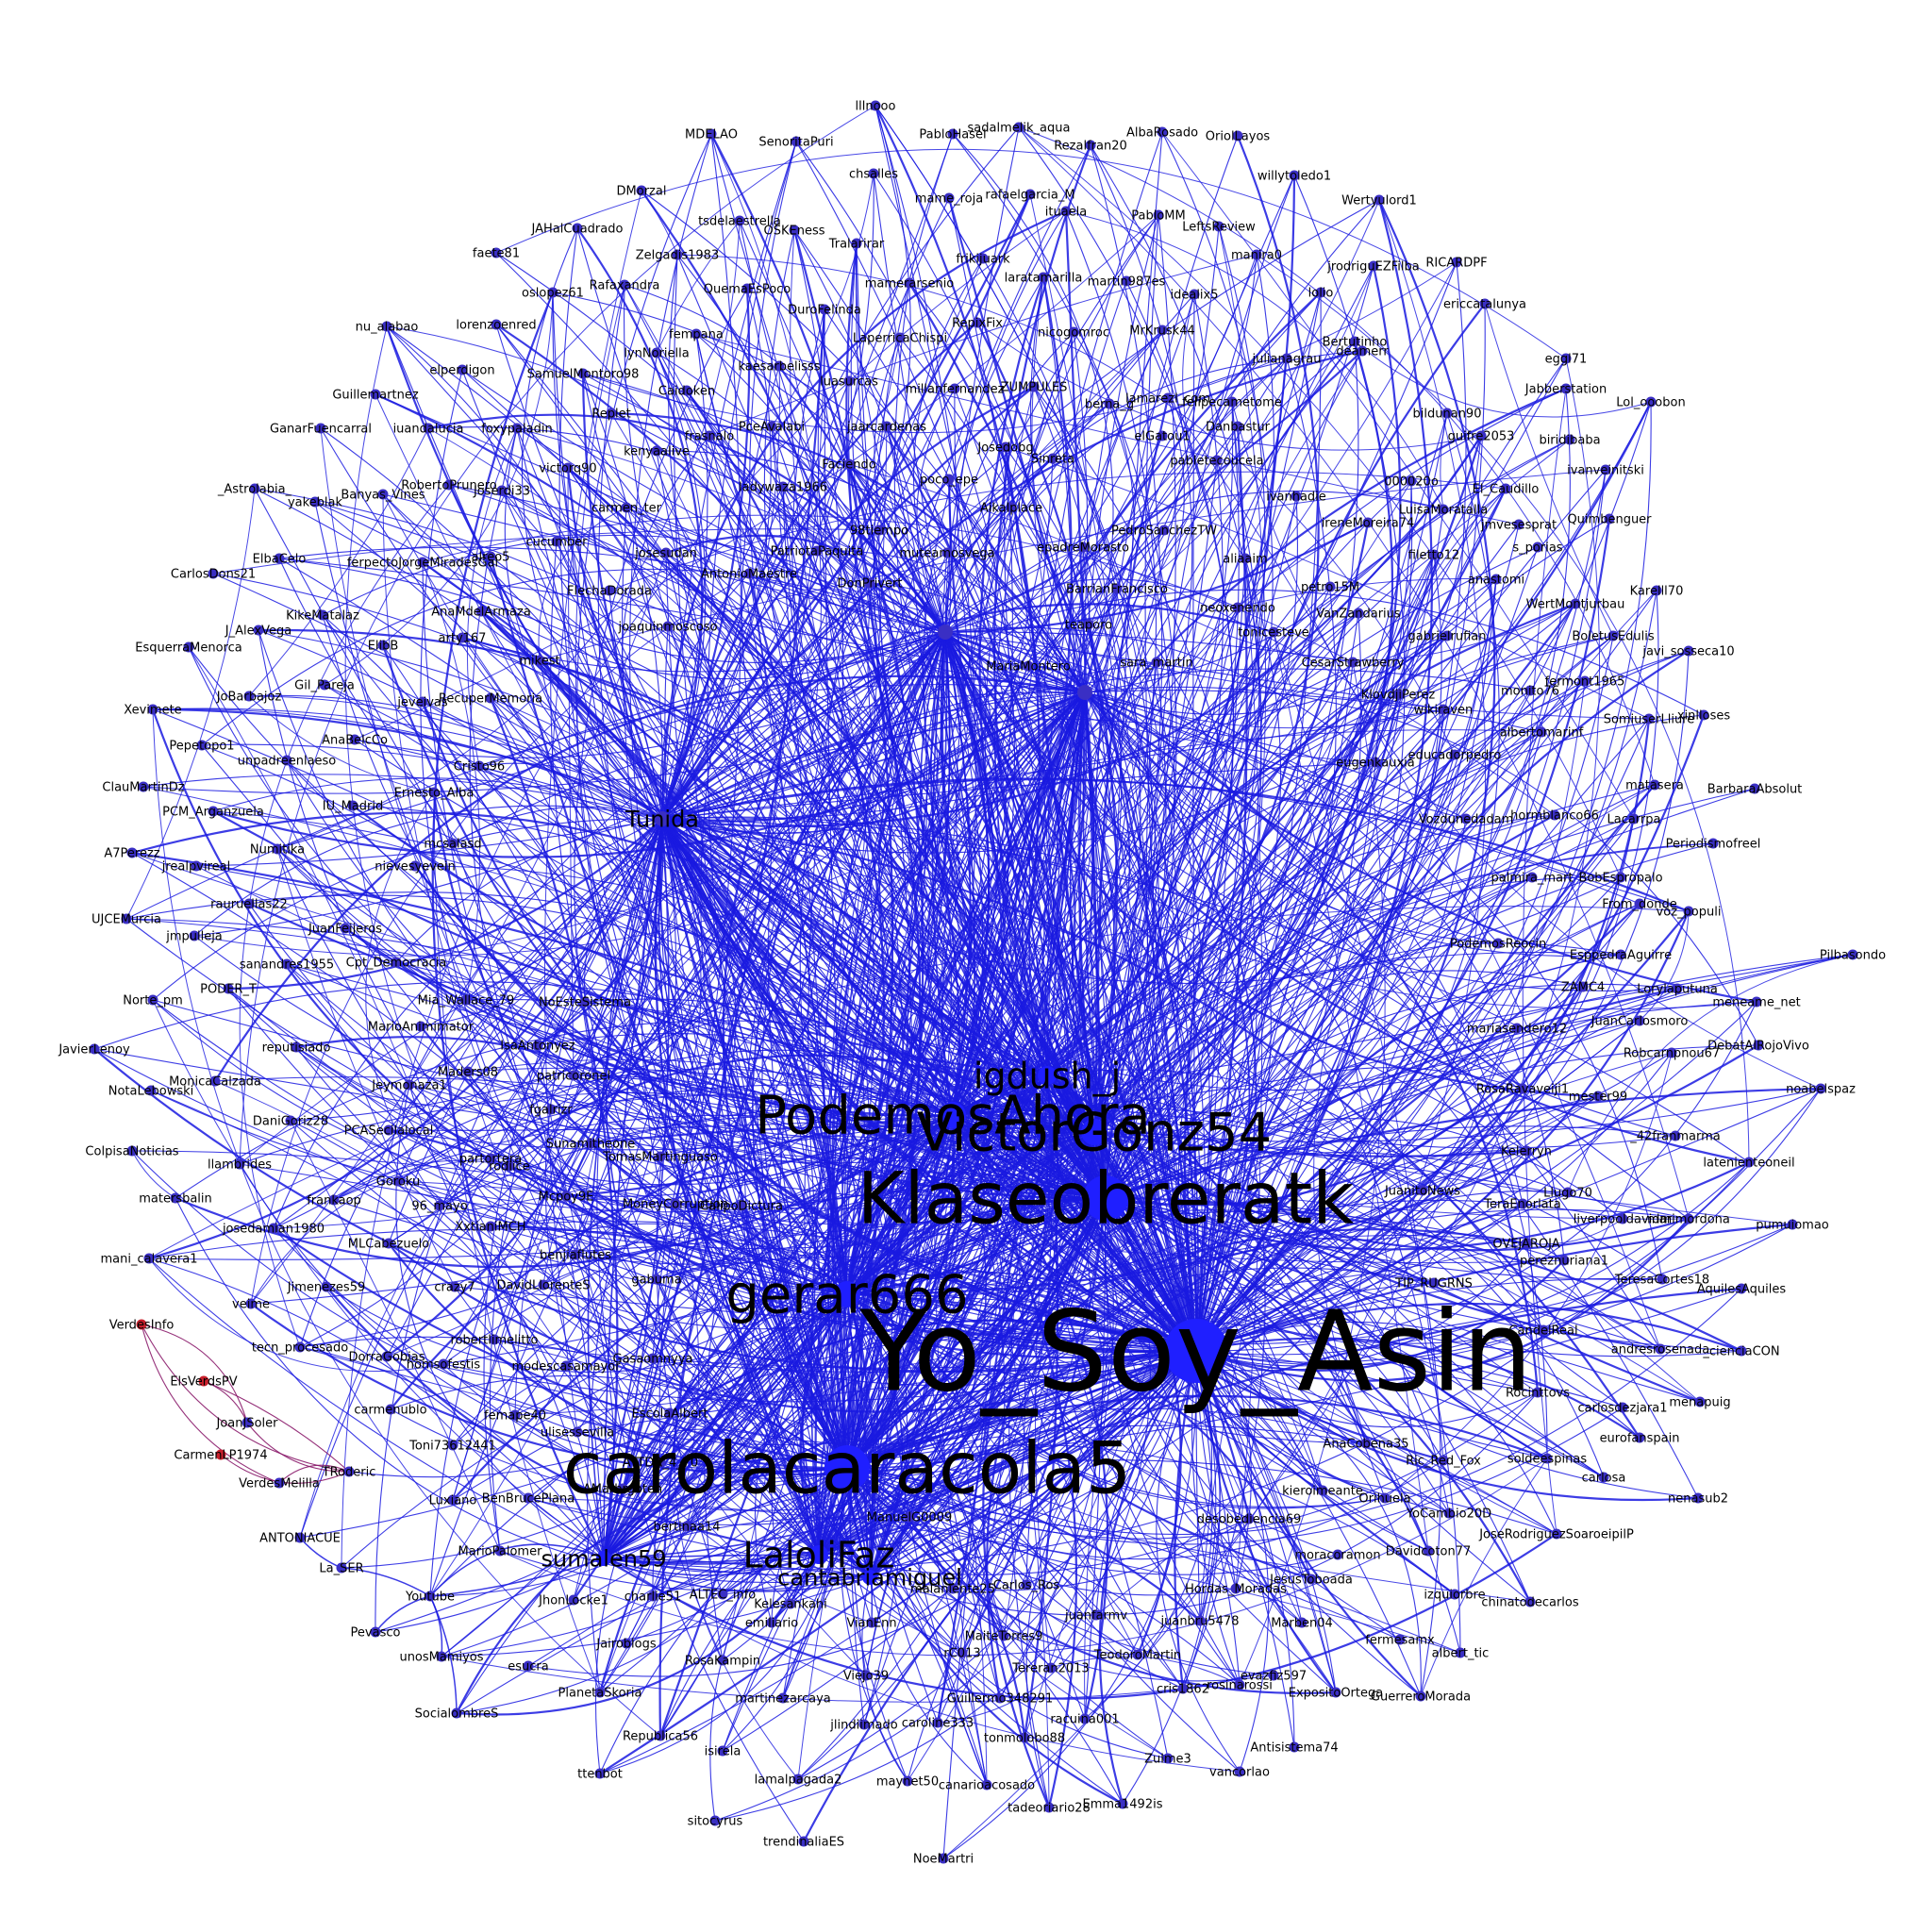 The width and height of the screenshot is (1932, 1932). Describe the element at coordinates (258, 632) in the screenshot. I see `node-label: J_AlexVega` at that location.